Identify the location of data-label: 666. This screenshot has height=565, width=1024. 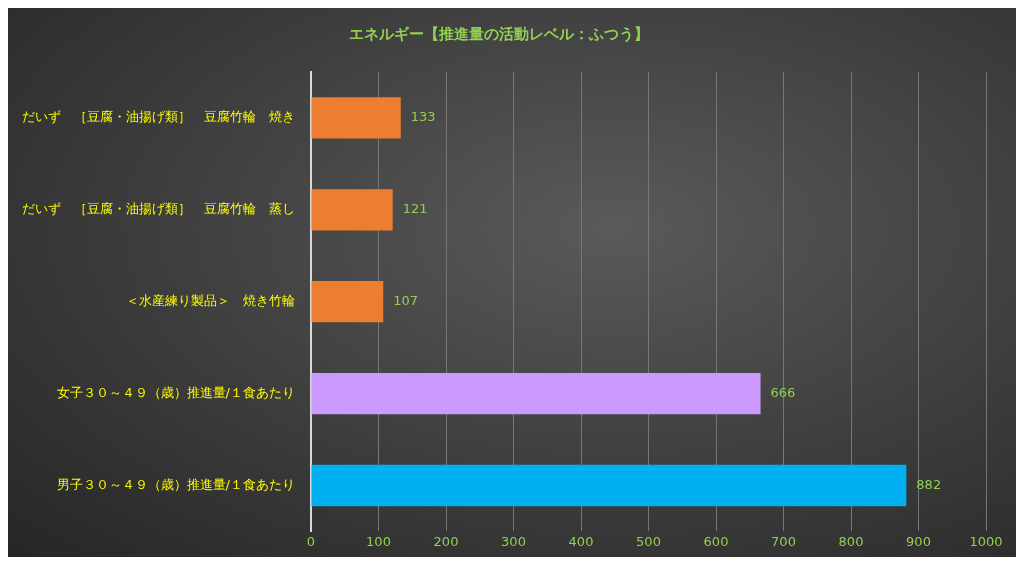
(783, 392).